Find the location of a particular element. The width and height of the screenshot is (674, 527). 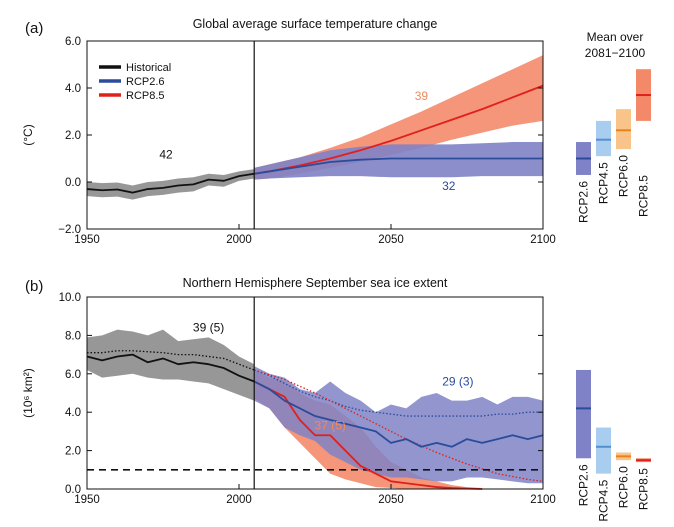

box-range-rcp26 is located at coordinates (583, 414).